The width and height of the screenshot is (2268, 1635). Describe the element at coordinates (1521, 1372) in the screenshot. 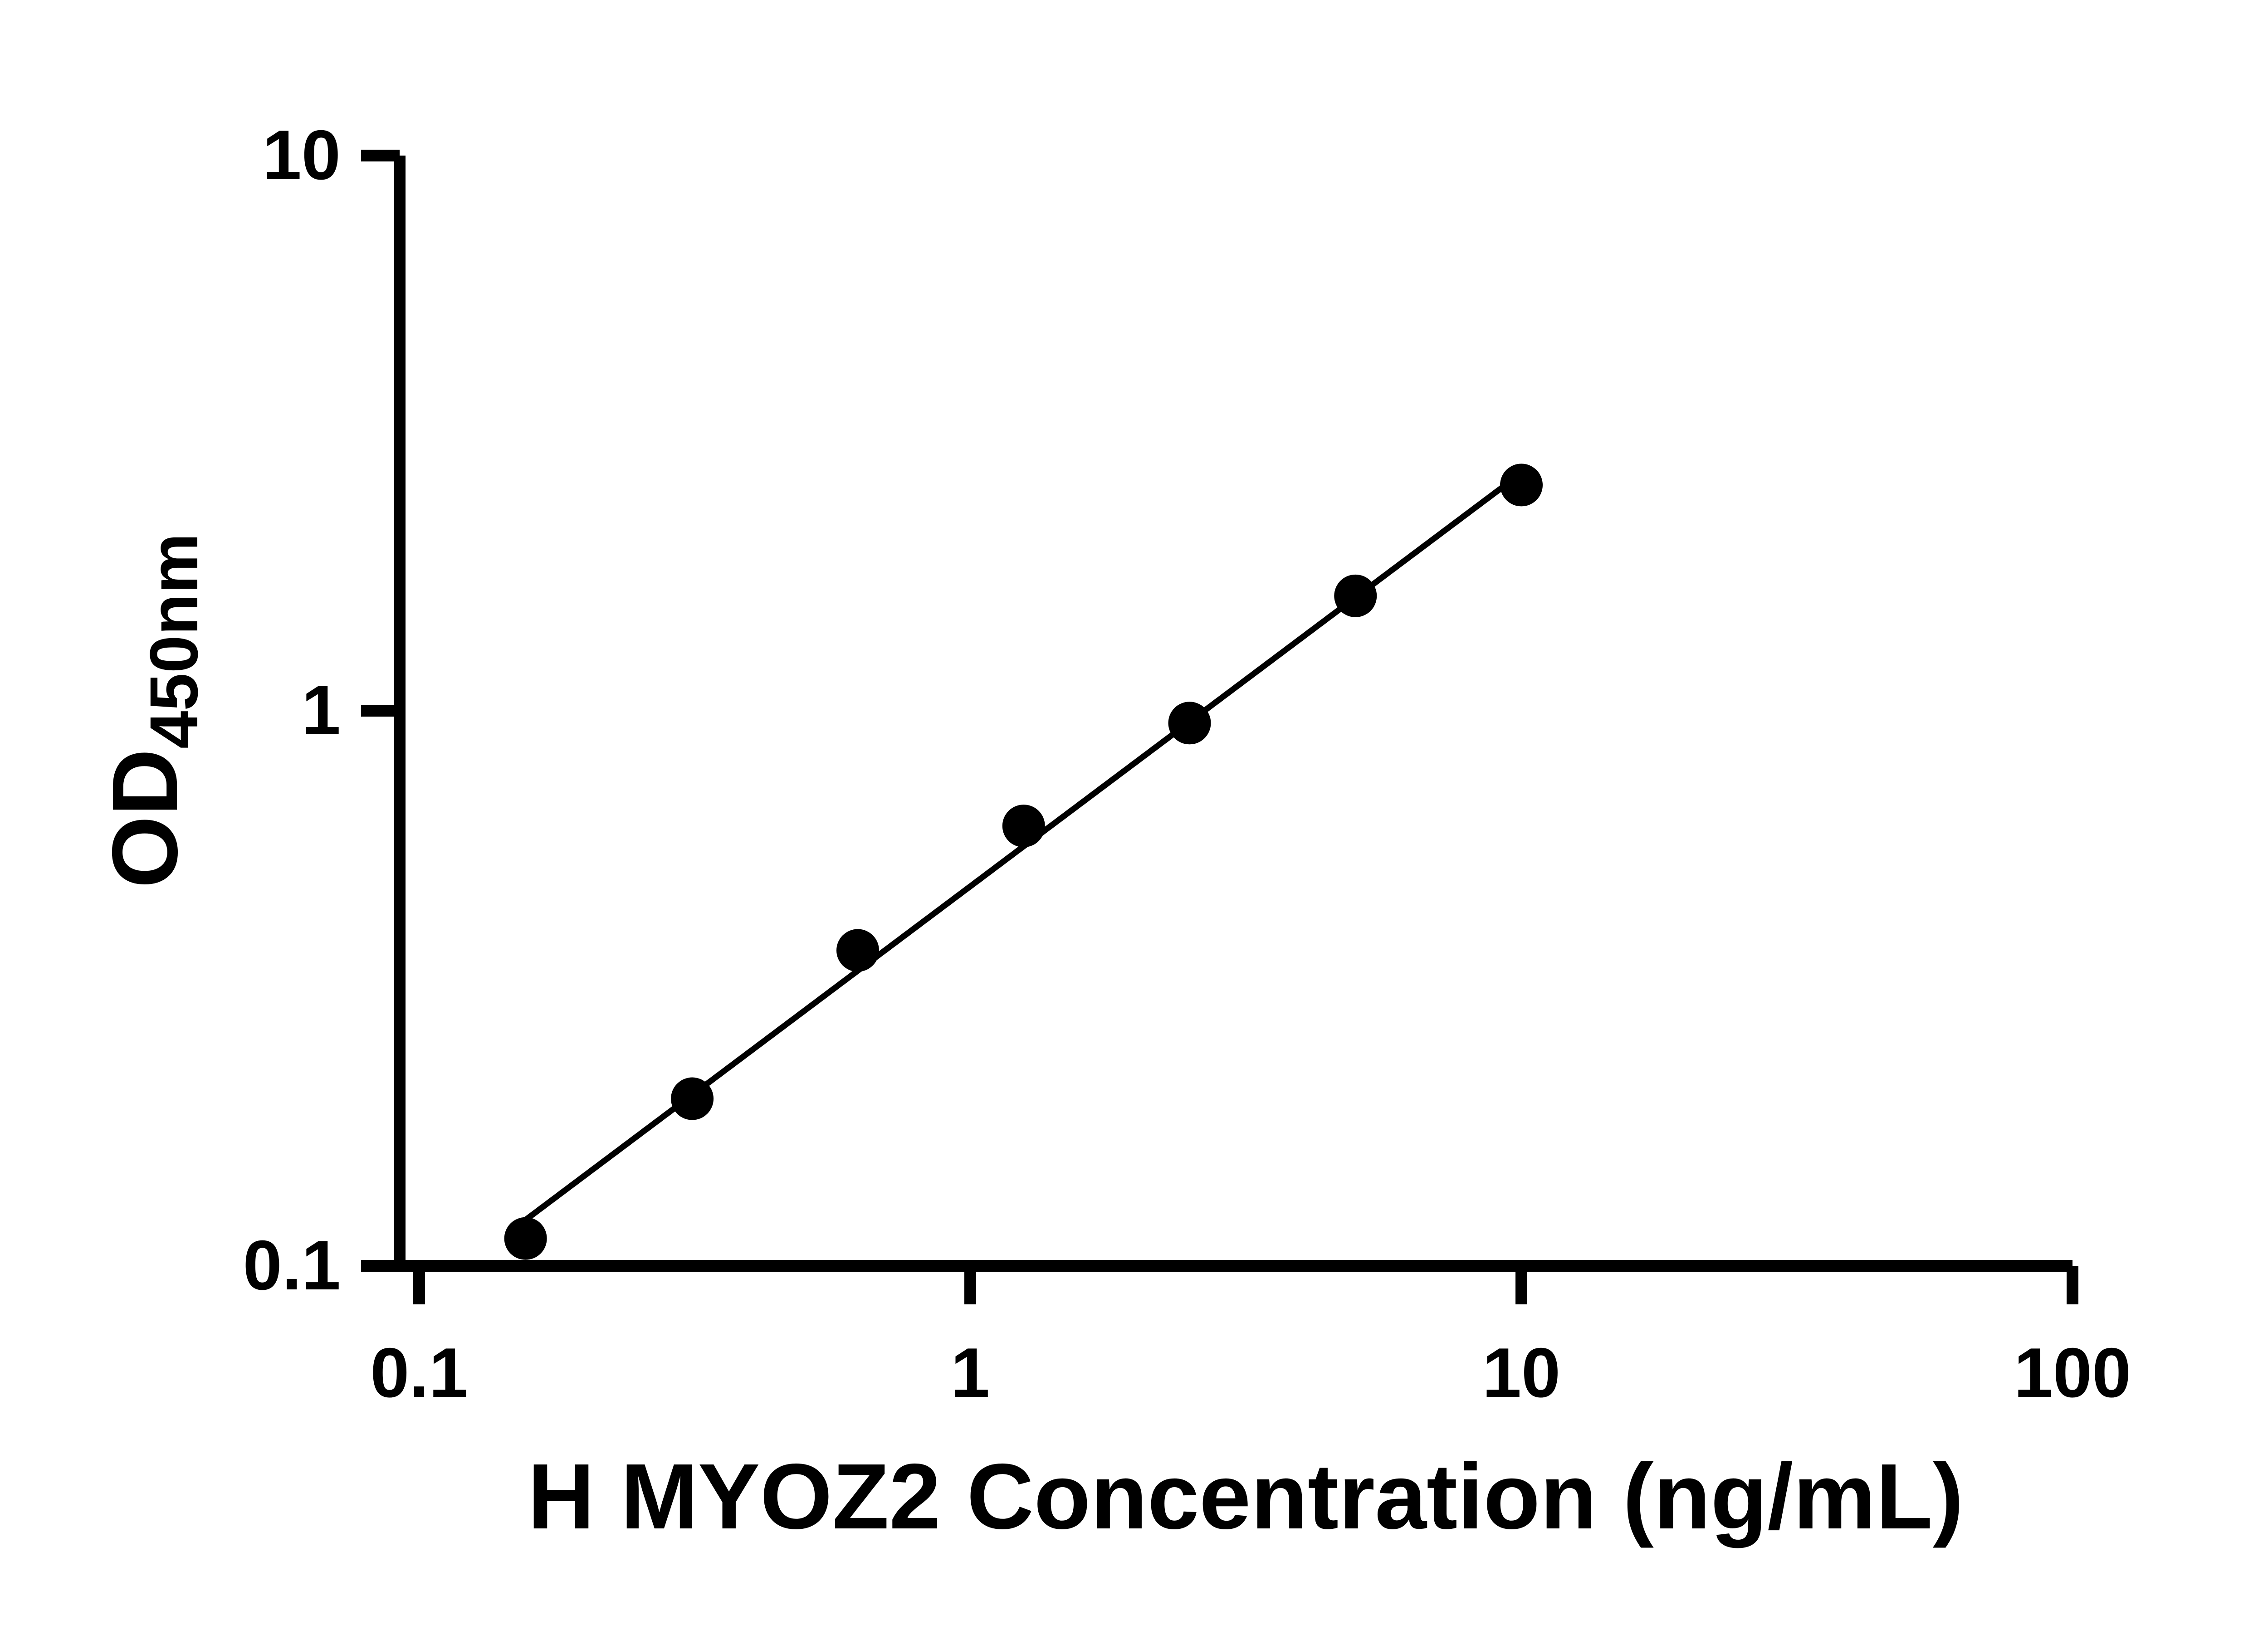

I see `x-axis-tick-label: 10` at that location.